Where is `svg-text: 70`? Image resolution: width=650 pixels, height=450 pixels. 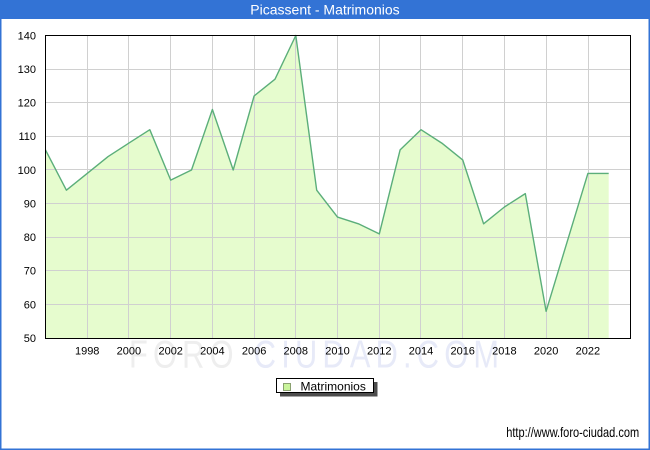 svg-text: 70 is located at coordinates (30, 272).